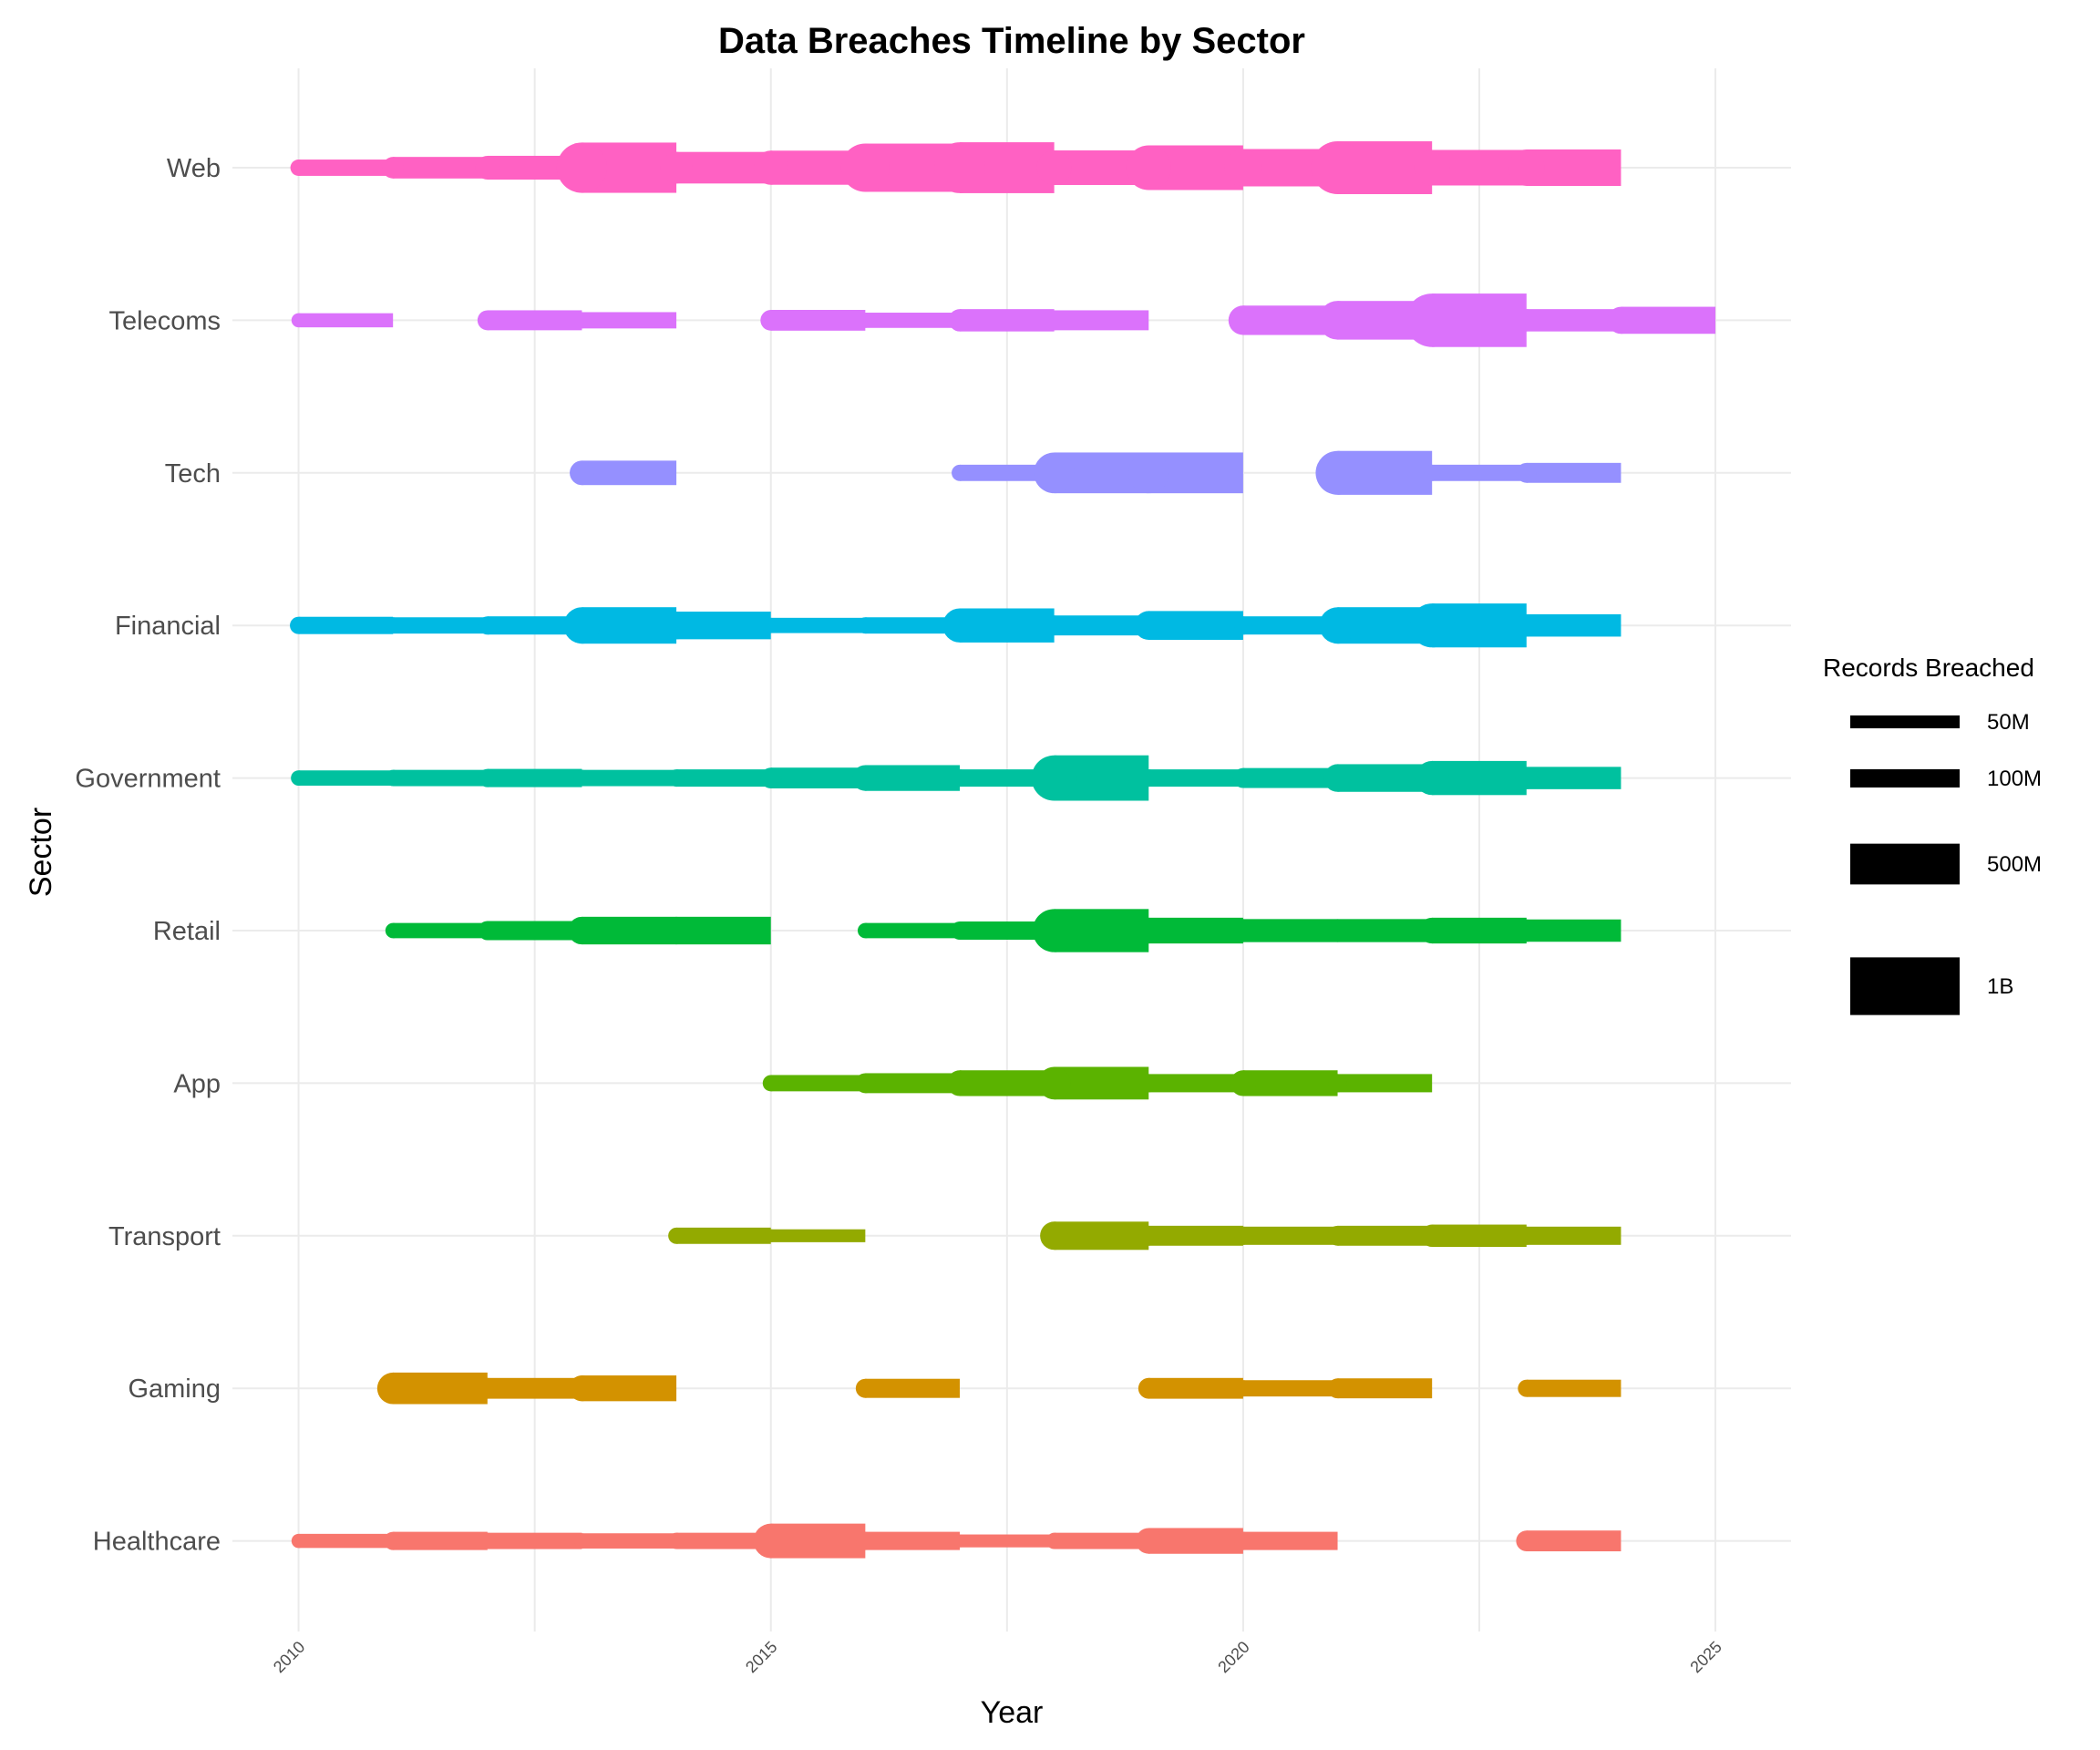 Image resolution: width=2100 pixels, height=1750 pixels. Describe the element at coordinates (289, 1657) in the screenshot. I see `x-tick-label: 2010` at that location.